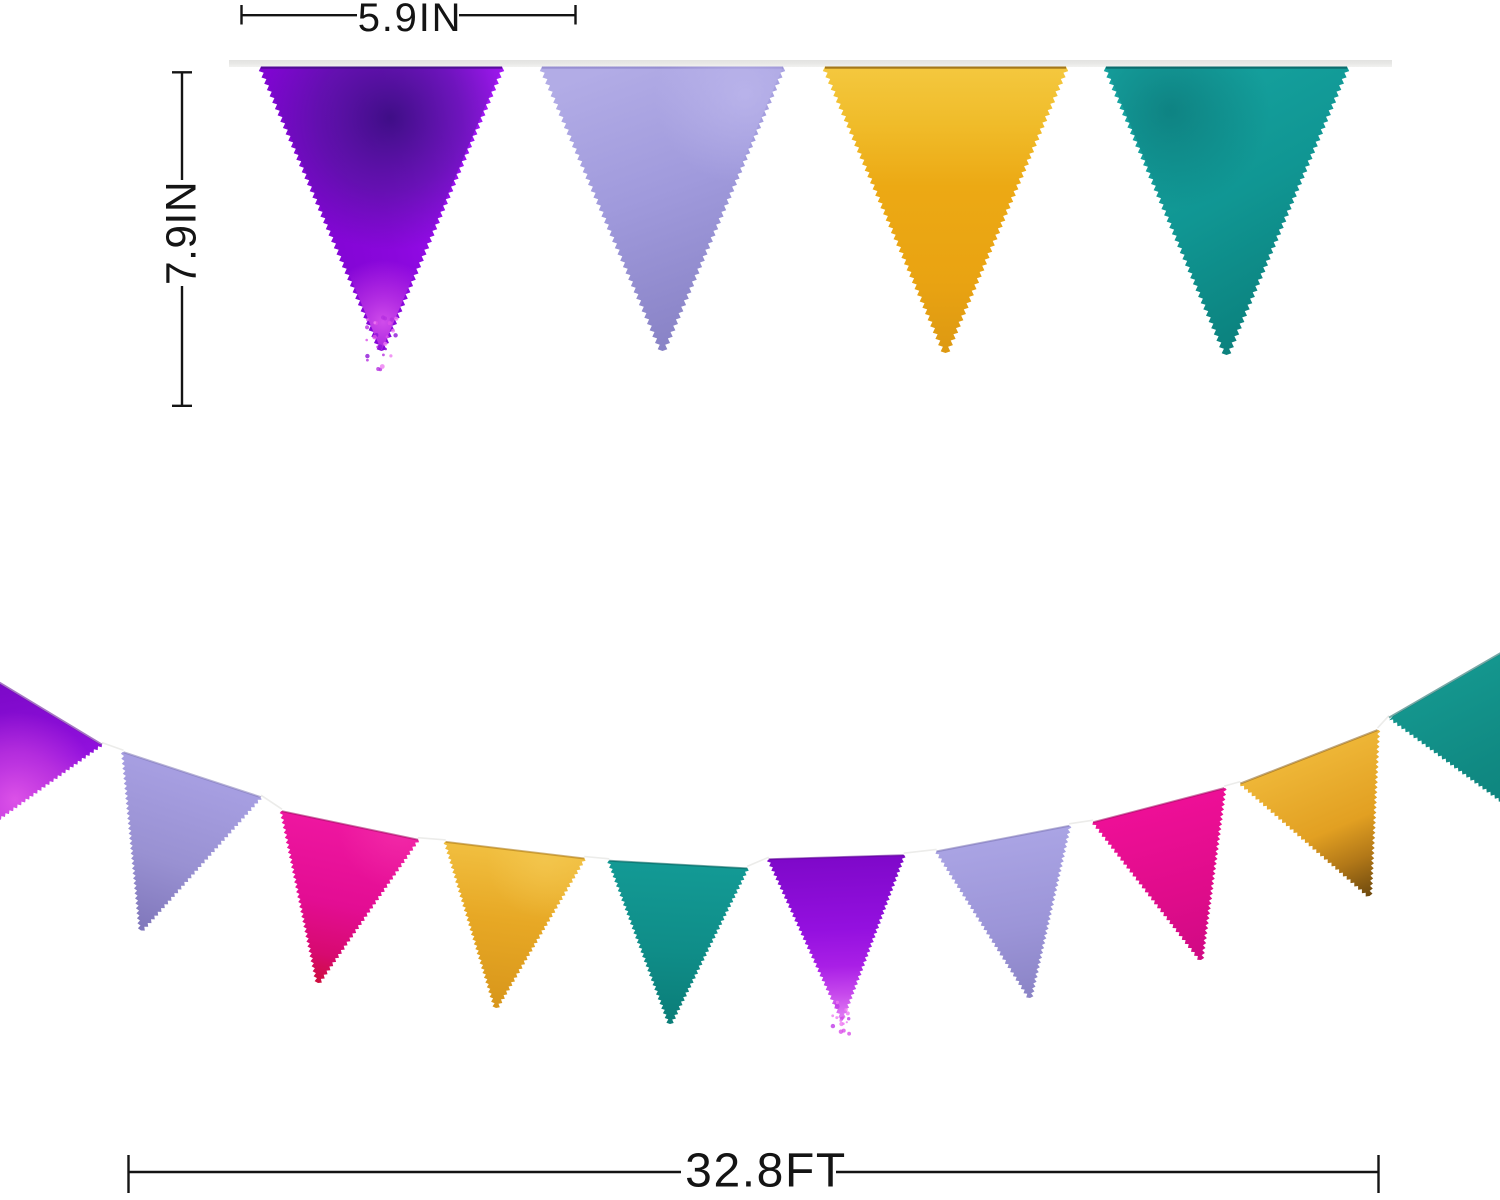 The height and width of the screenshot is (1200, 1500). I want to click on svg-text: 7.9IN, so click(182, 233).